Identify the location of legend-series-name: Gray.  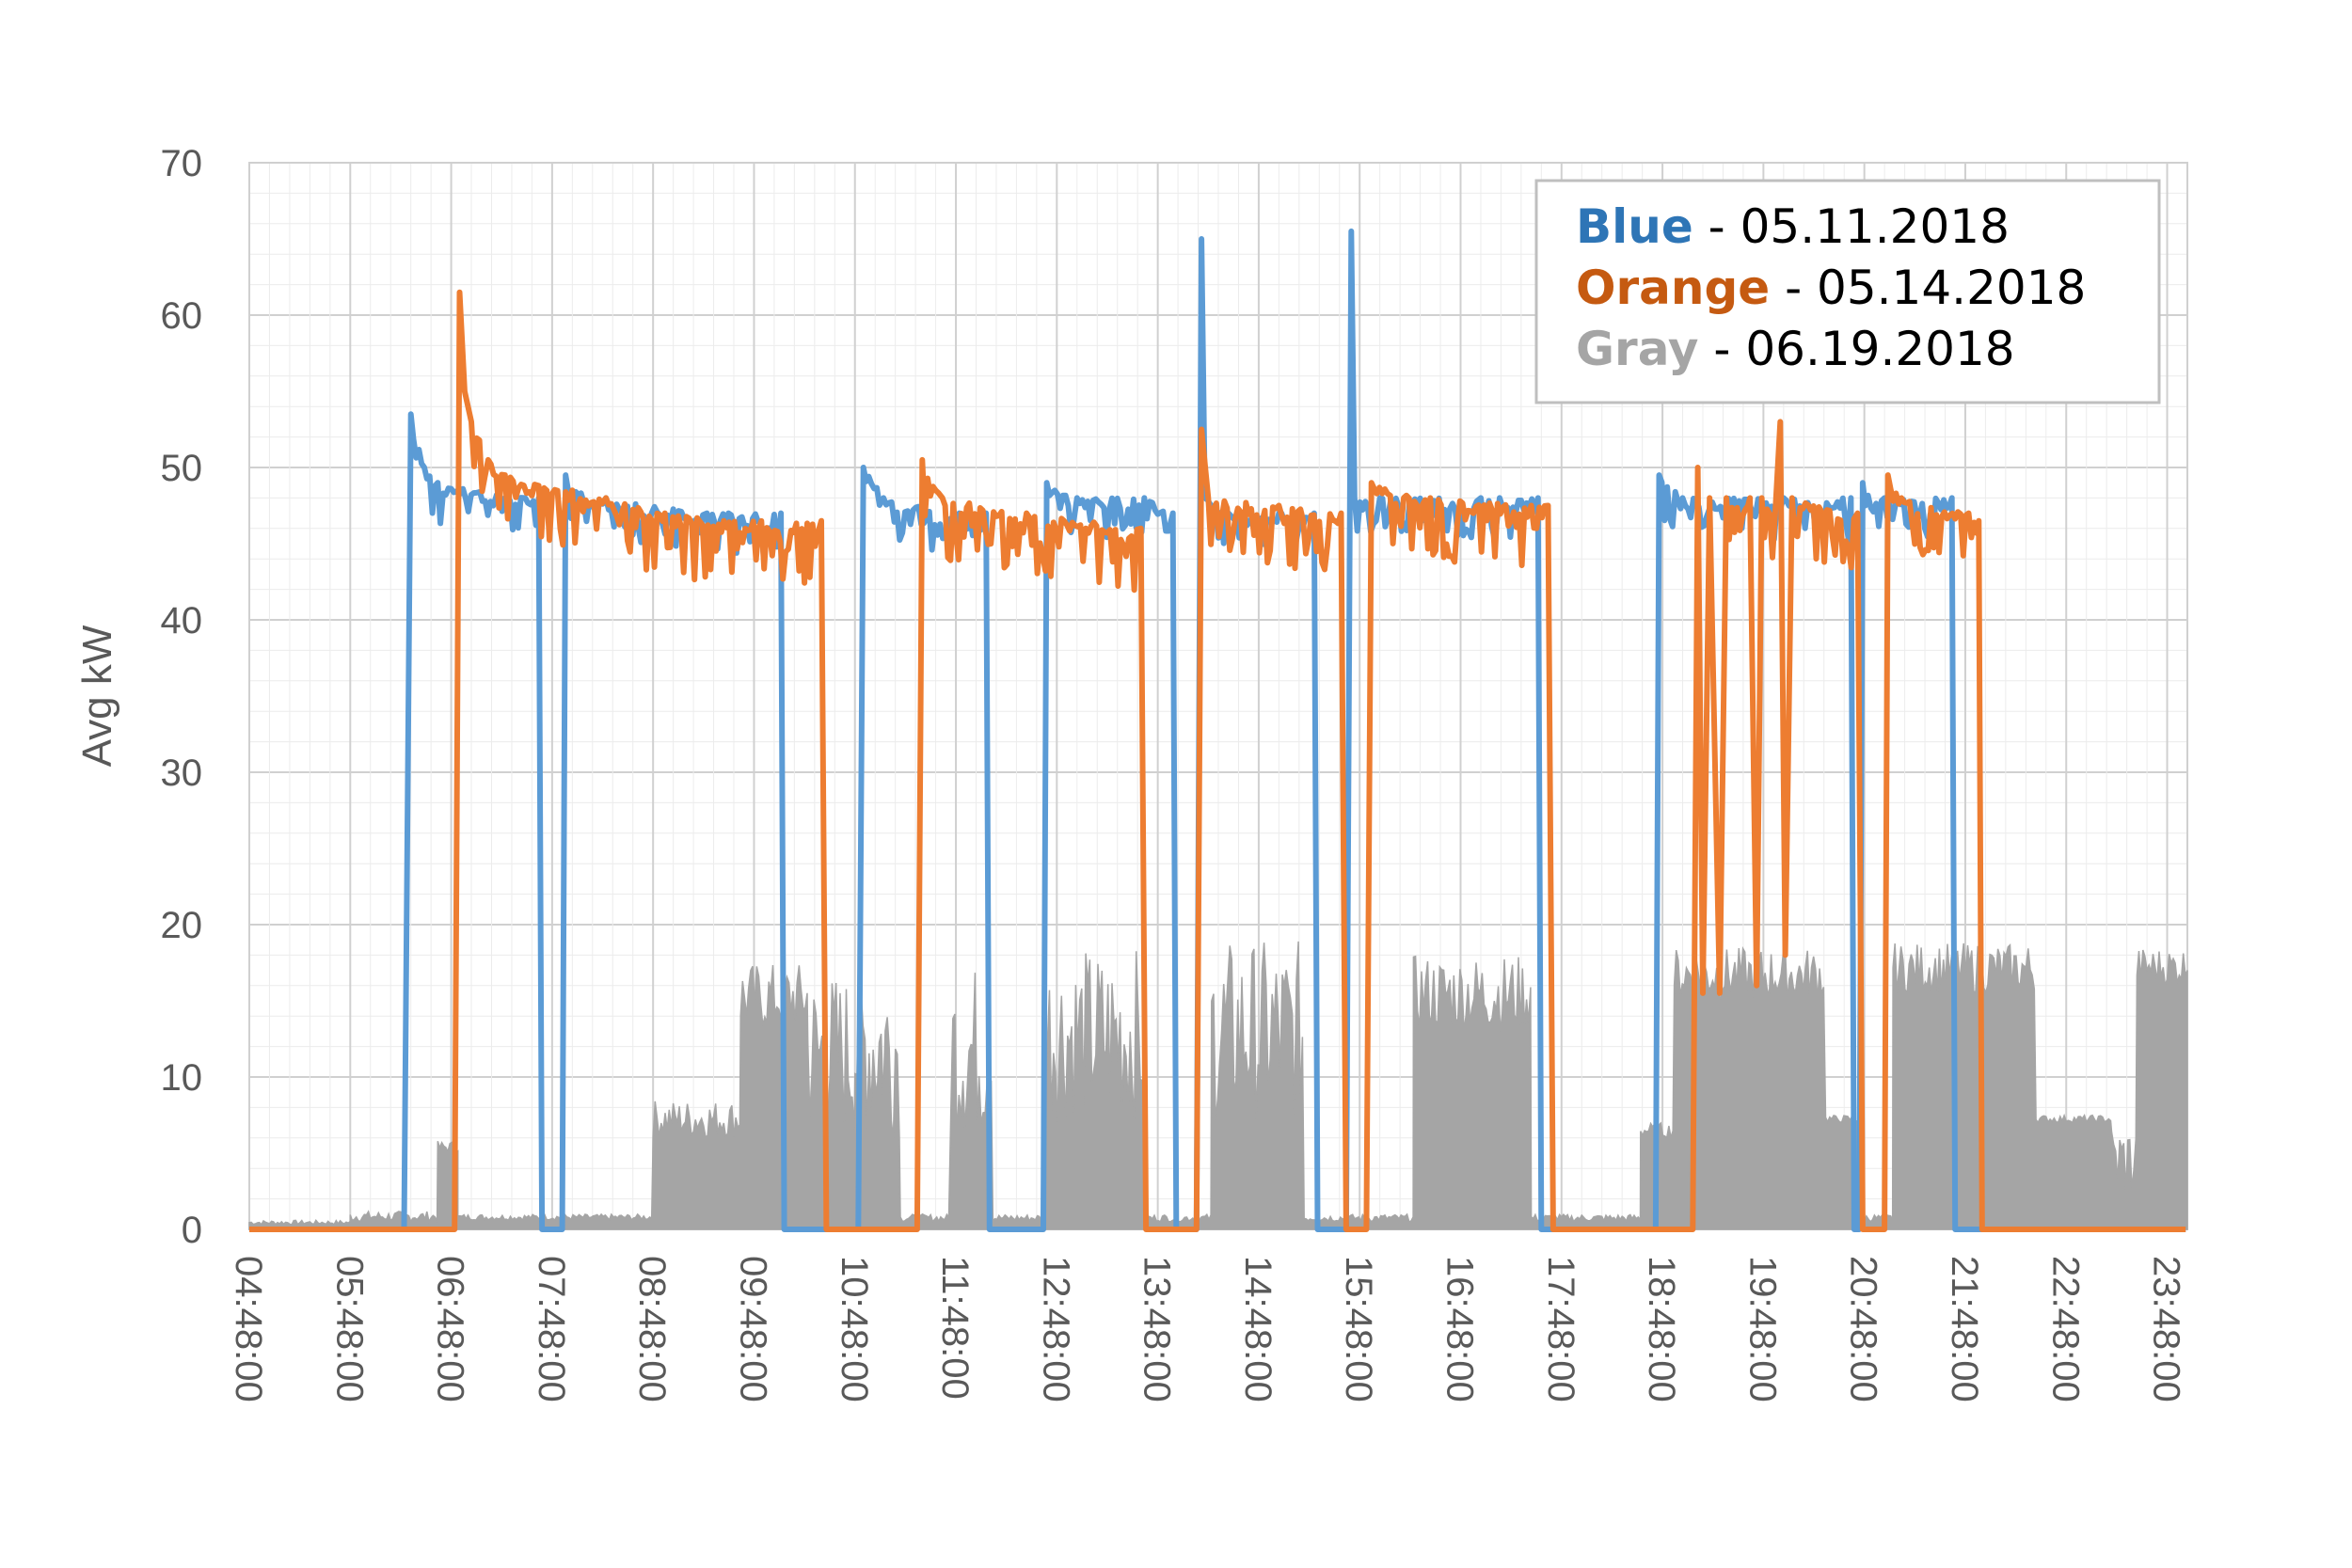
(1637, 349).